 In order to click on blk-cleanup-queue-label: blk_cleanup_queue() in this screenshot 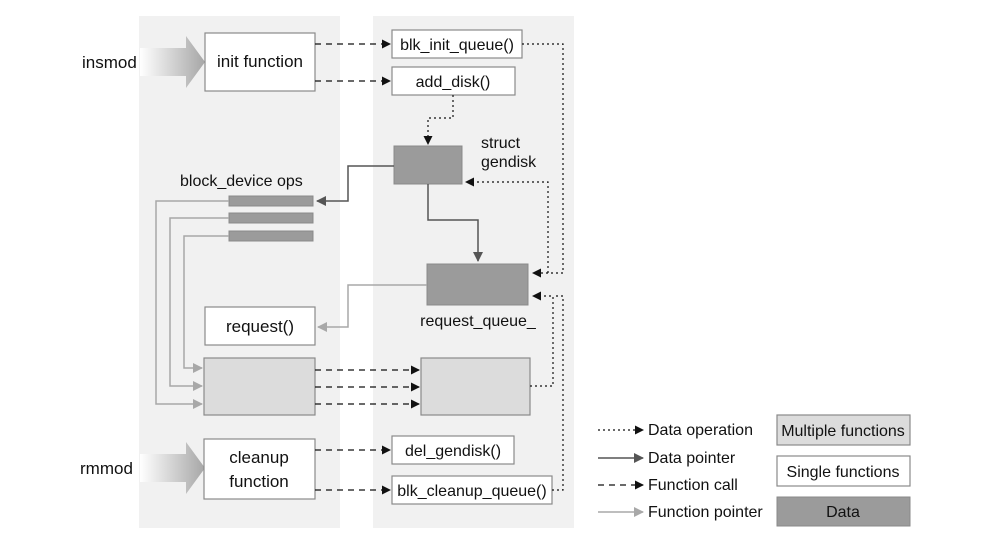, I will do `click(471, 491)`.